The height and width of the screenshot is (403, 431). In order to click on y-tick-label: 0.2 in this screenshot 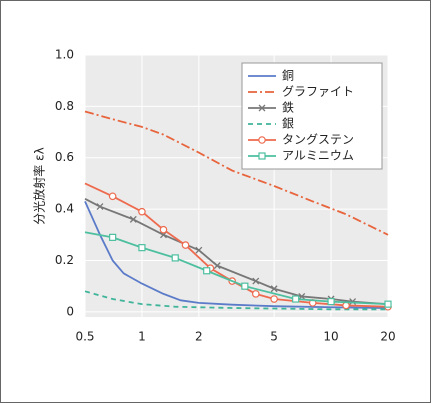, I will do `click(64, 260)`.